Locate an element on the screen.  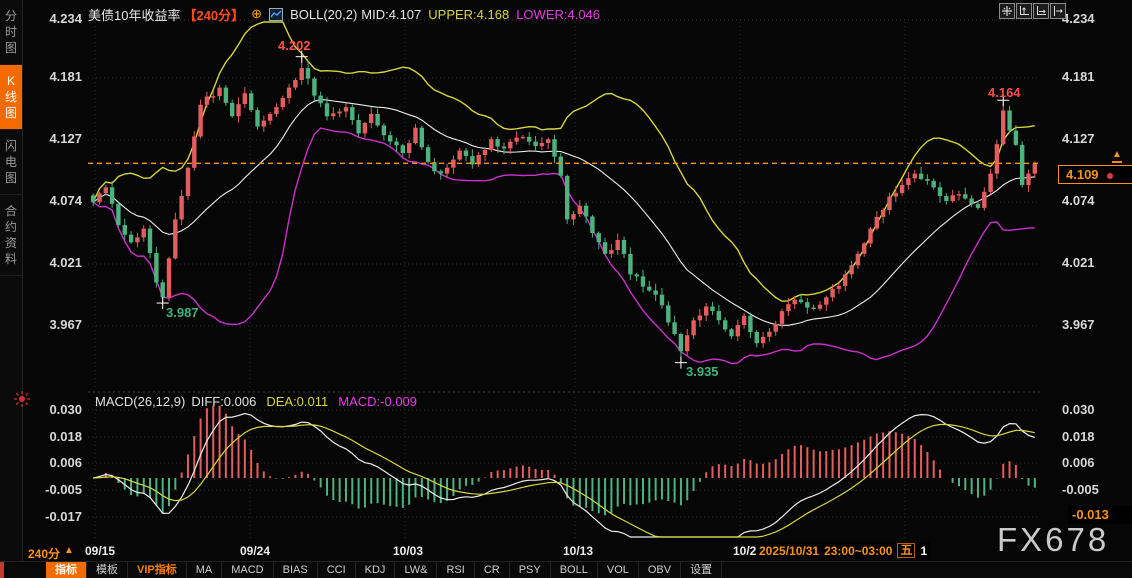
toolbar-item-template: 模板 is located at coordinates (107, 570).